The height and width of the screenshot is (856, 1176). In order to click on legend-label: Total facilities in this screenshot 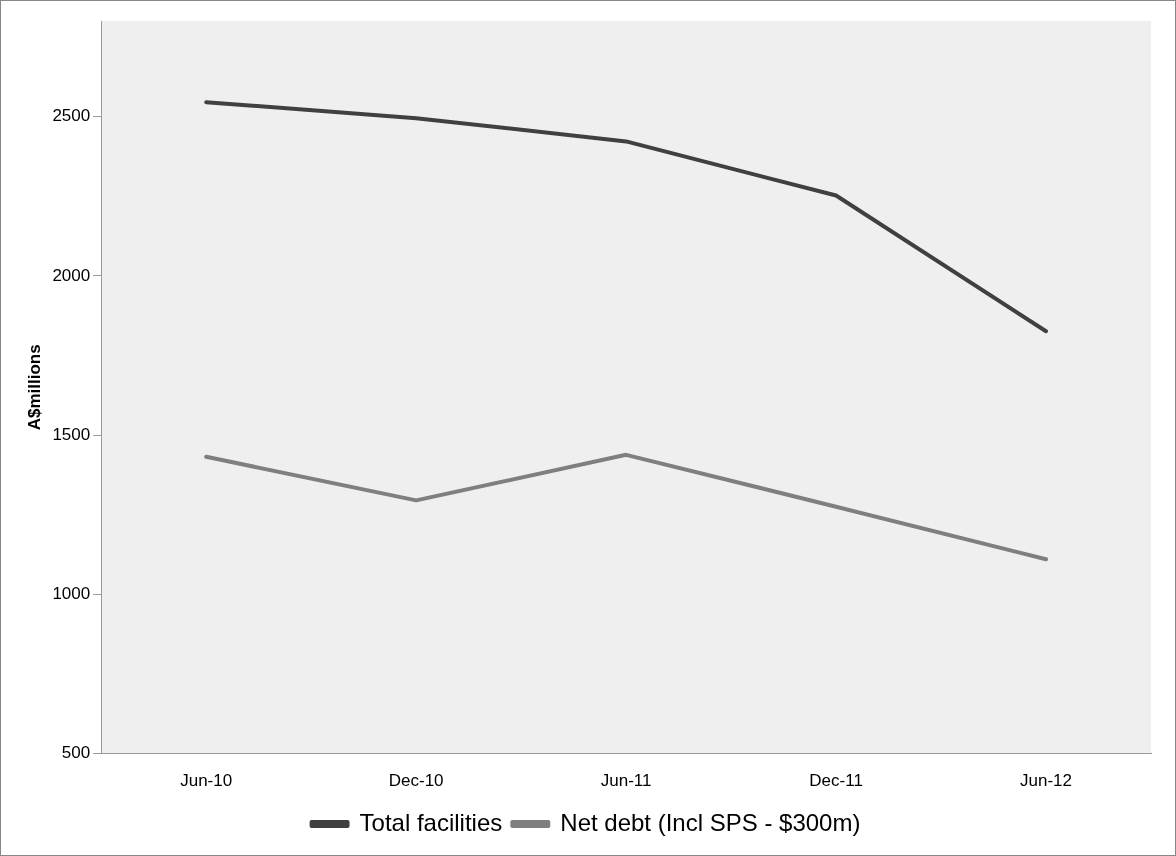, I will do `click(431, 822)`.